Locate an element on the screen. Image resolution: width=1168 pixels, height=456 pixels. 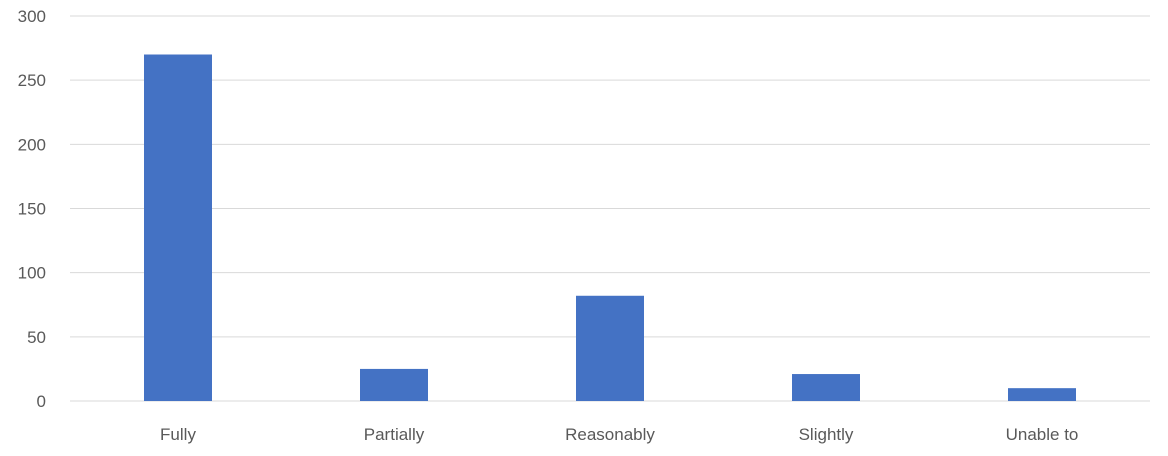
bar-unable-to is located at coordinates (1042, 394).